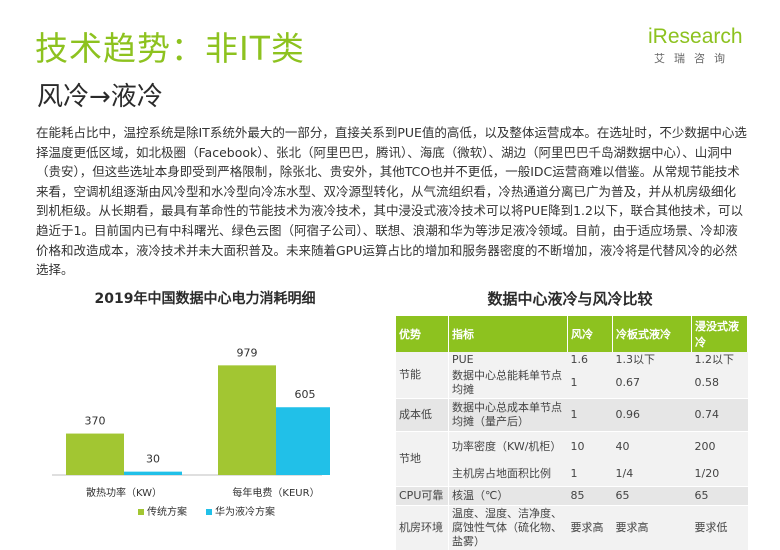  What do you see at coordinates (422, 415) in the screenshot?
I see `row-category: 成本低` at bounding box center [422, 415].